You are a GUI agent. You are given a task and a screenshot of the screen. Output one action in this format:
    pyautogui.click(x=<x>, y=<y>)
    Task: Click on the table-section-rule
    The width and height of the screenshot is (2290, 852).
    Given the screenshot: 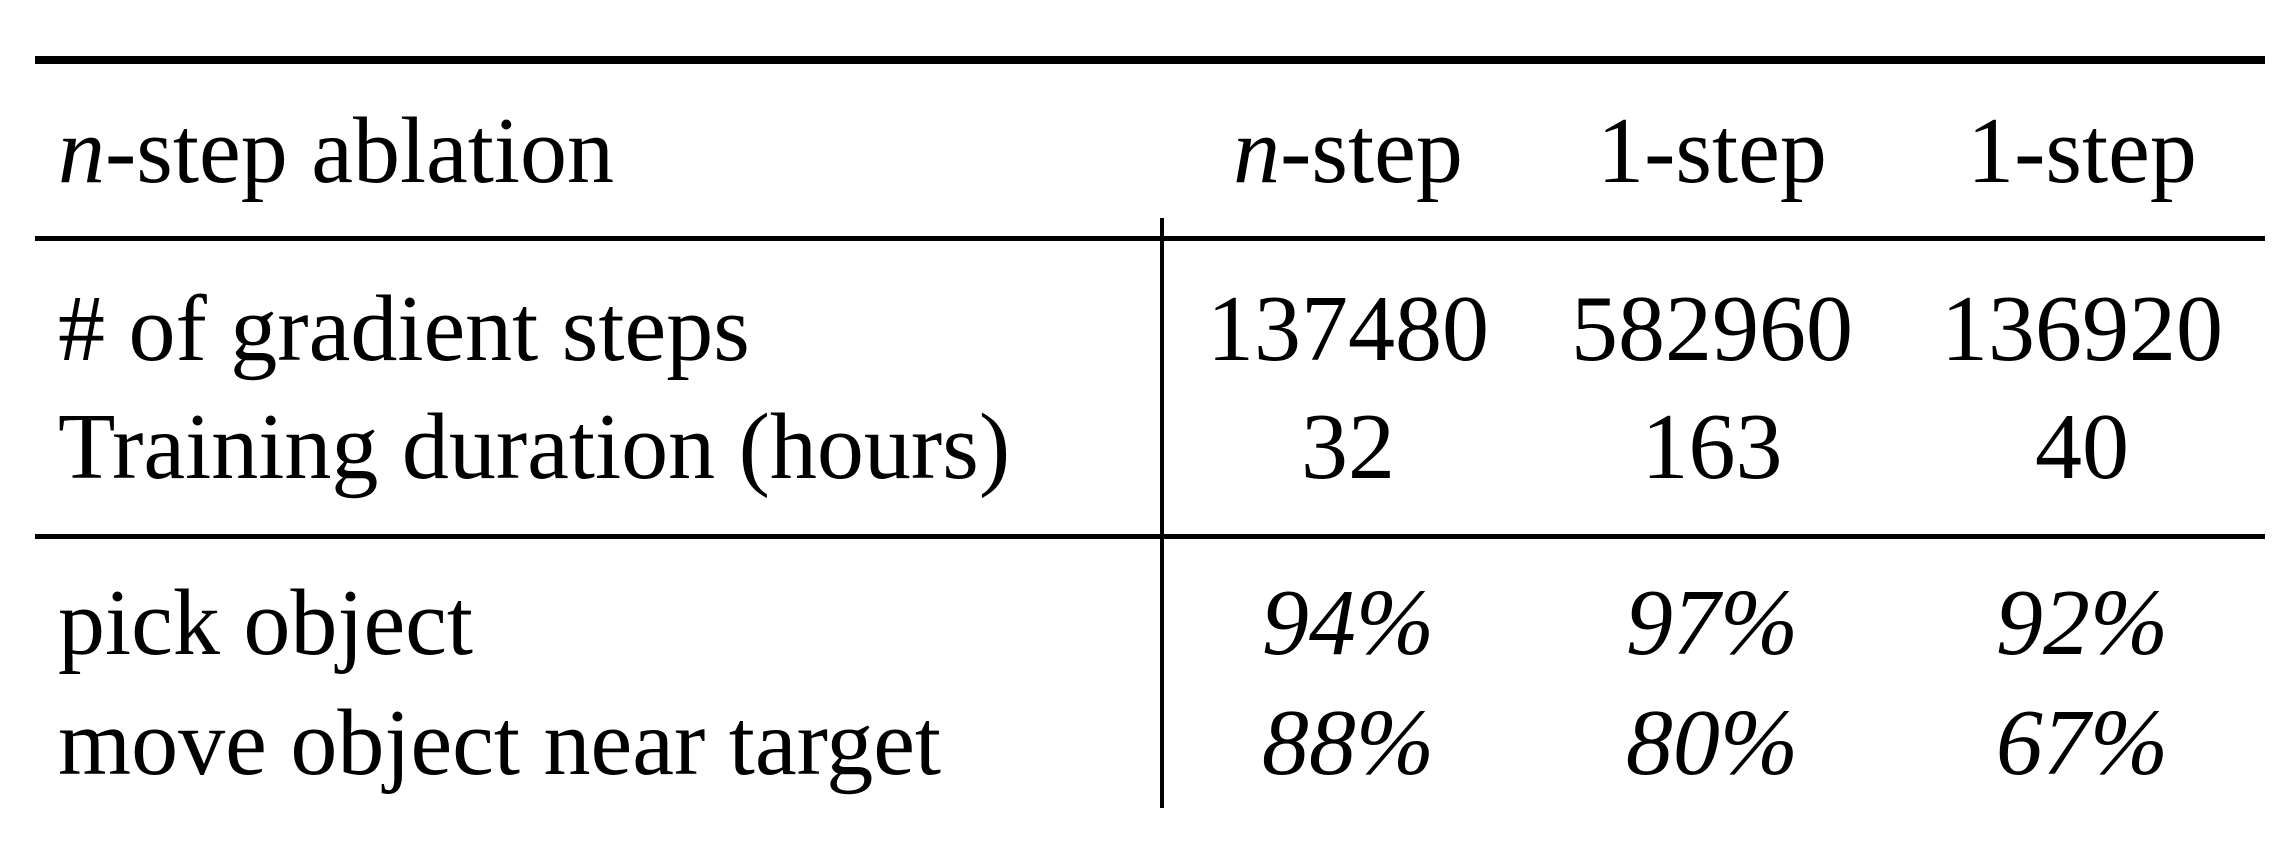 What is the action you would take?
    pyautogui.click(x=1150, y=536)
    